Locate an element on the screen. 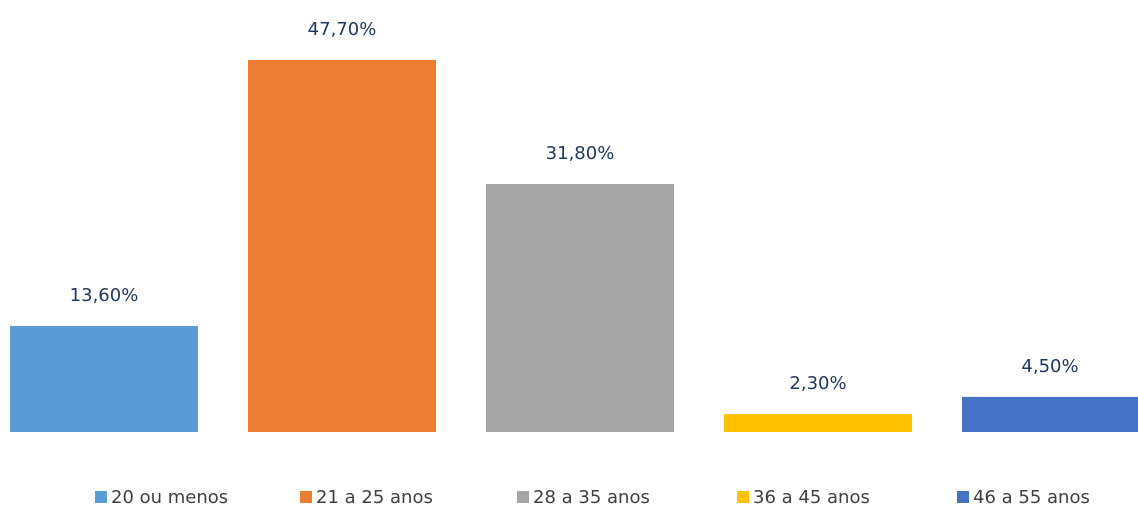 The image size is (1138, 513). legend-label: 20 ou menos is located at coordinates (169, 497).